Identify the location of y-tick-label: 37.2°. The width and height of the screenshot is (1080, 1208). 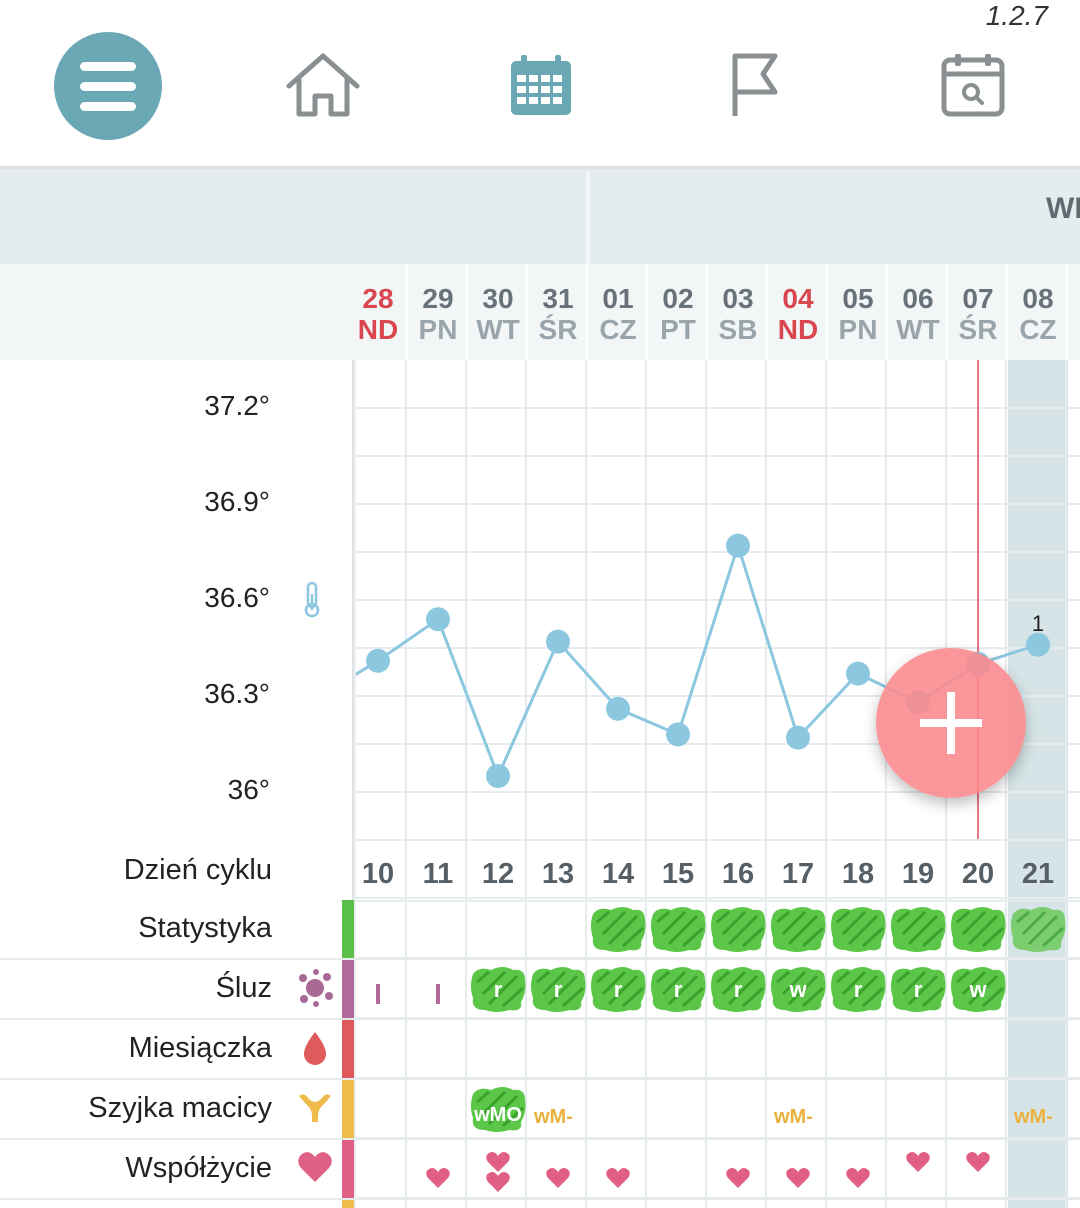
(237, 405).